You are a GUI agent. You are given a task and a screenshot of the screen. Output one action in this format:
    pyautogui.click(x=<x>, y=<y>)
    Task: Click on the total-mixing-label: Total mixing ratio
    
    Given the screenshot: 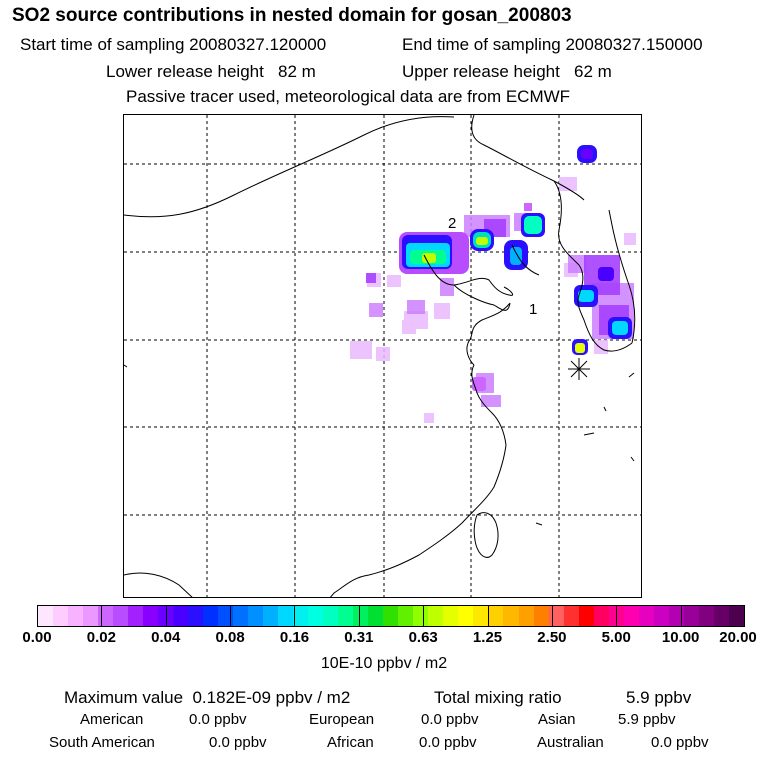 What is the action you would take?
    pyautogui.click(x=498, y=697)
    